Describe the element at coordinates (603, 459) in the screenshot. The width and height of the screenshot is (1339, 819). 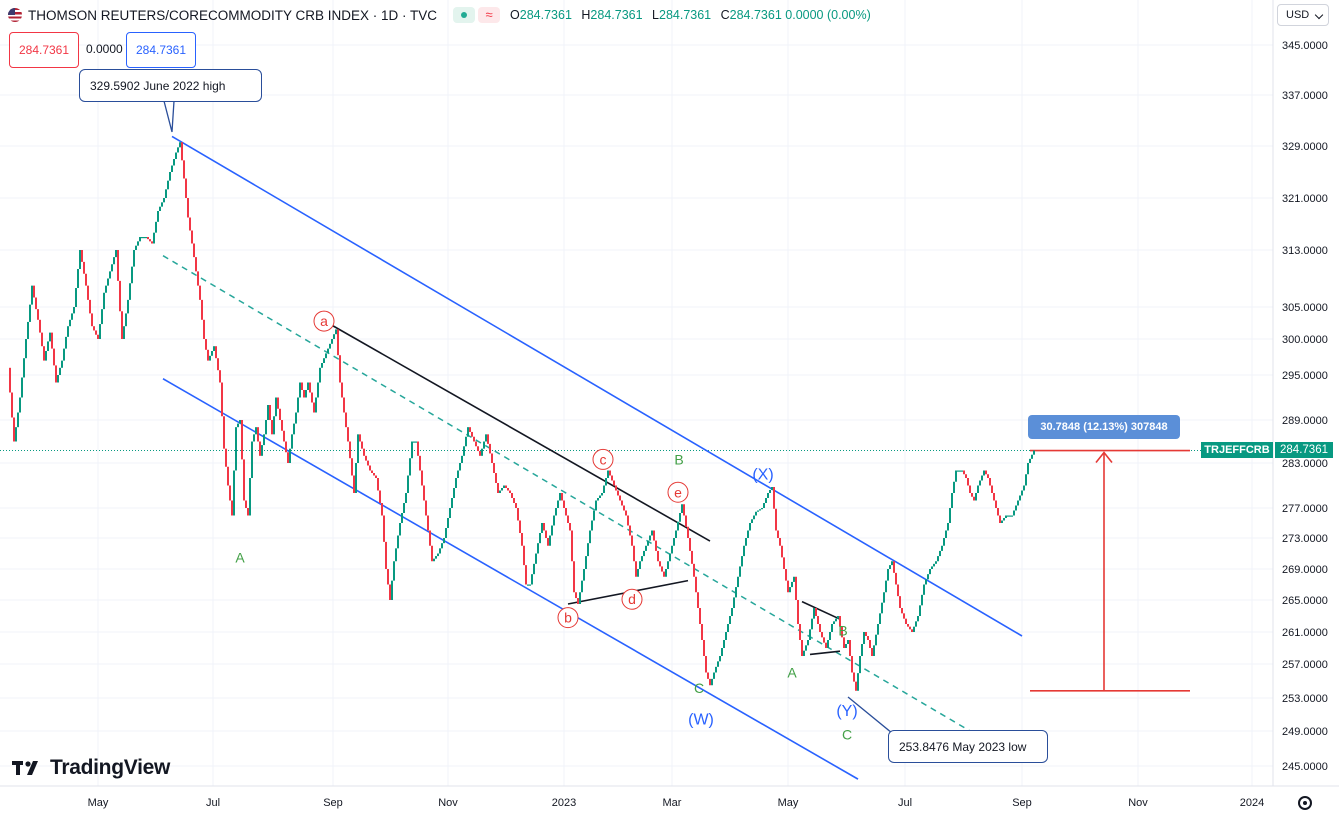
I see `wave-label: c` at that location.